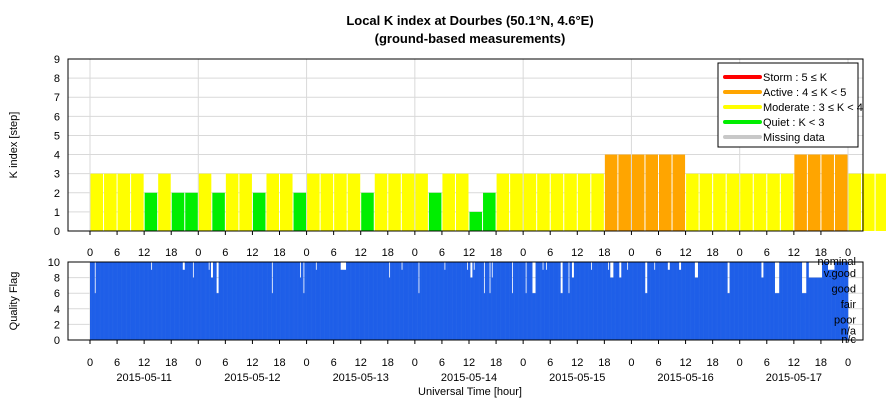  I want to click on q-ytick-label: 0, so click(57, 341).